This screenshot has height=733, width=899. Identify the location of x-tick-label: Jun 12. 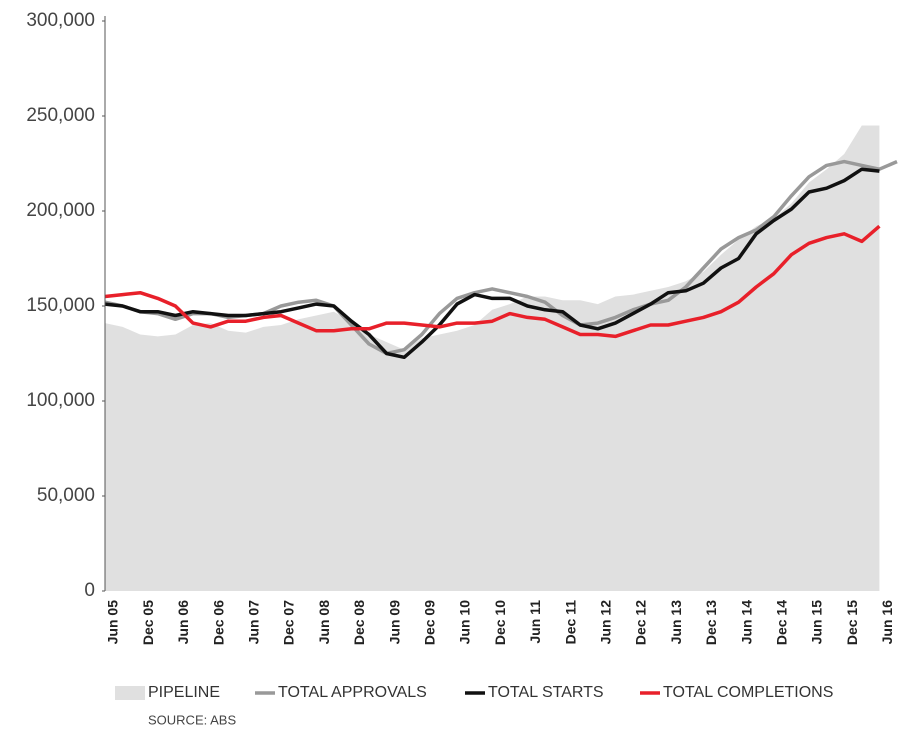
(606, 622).